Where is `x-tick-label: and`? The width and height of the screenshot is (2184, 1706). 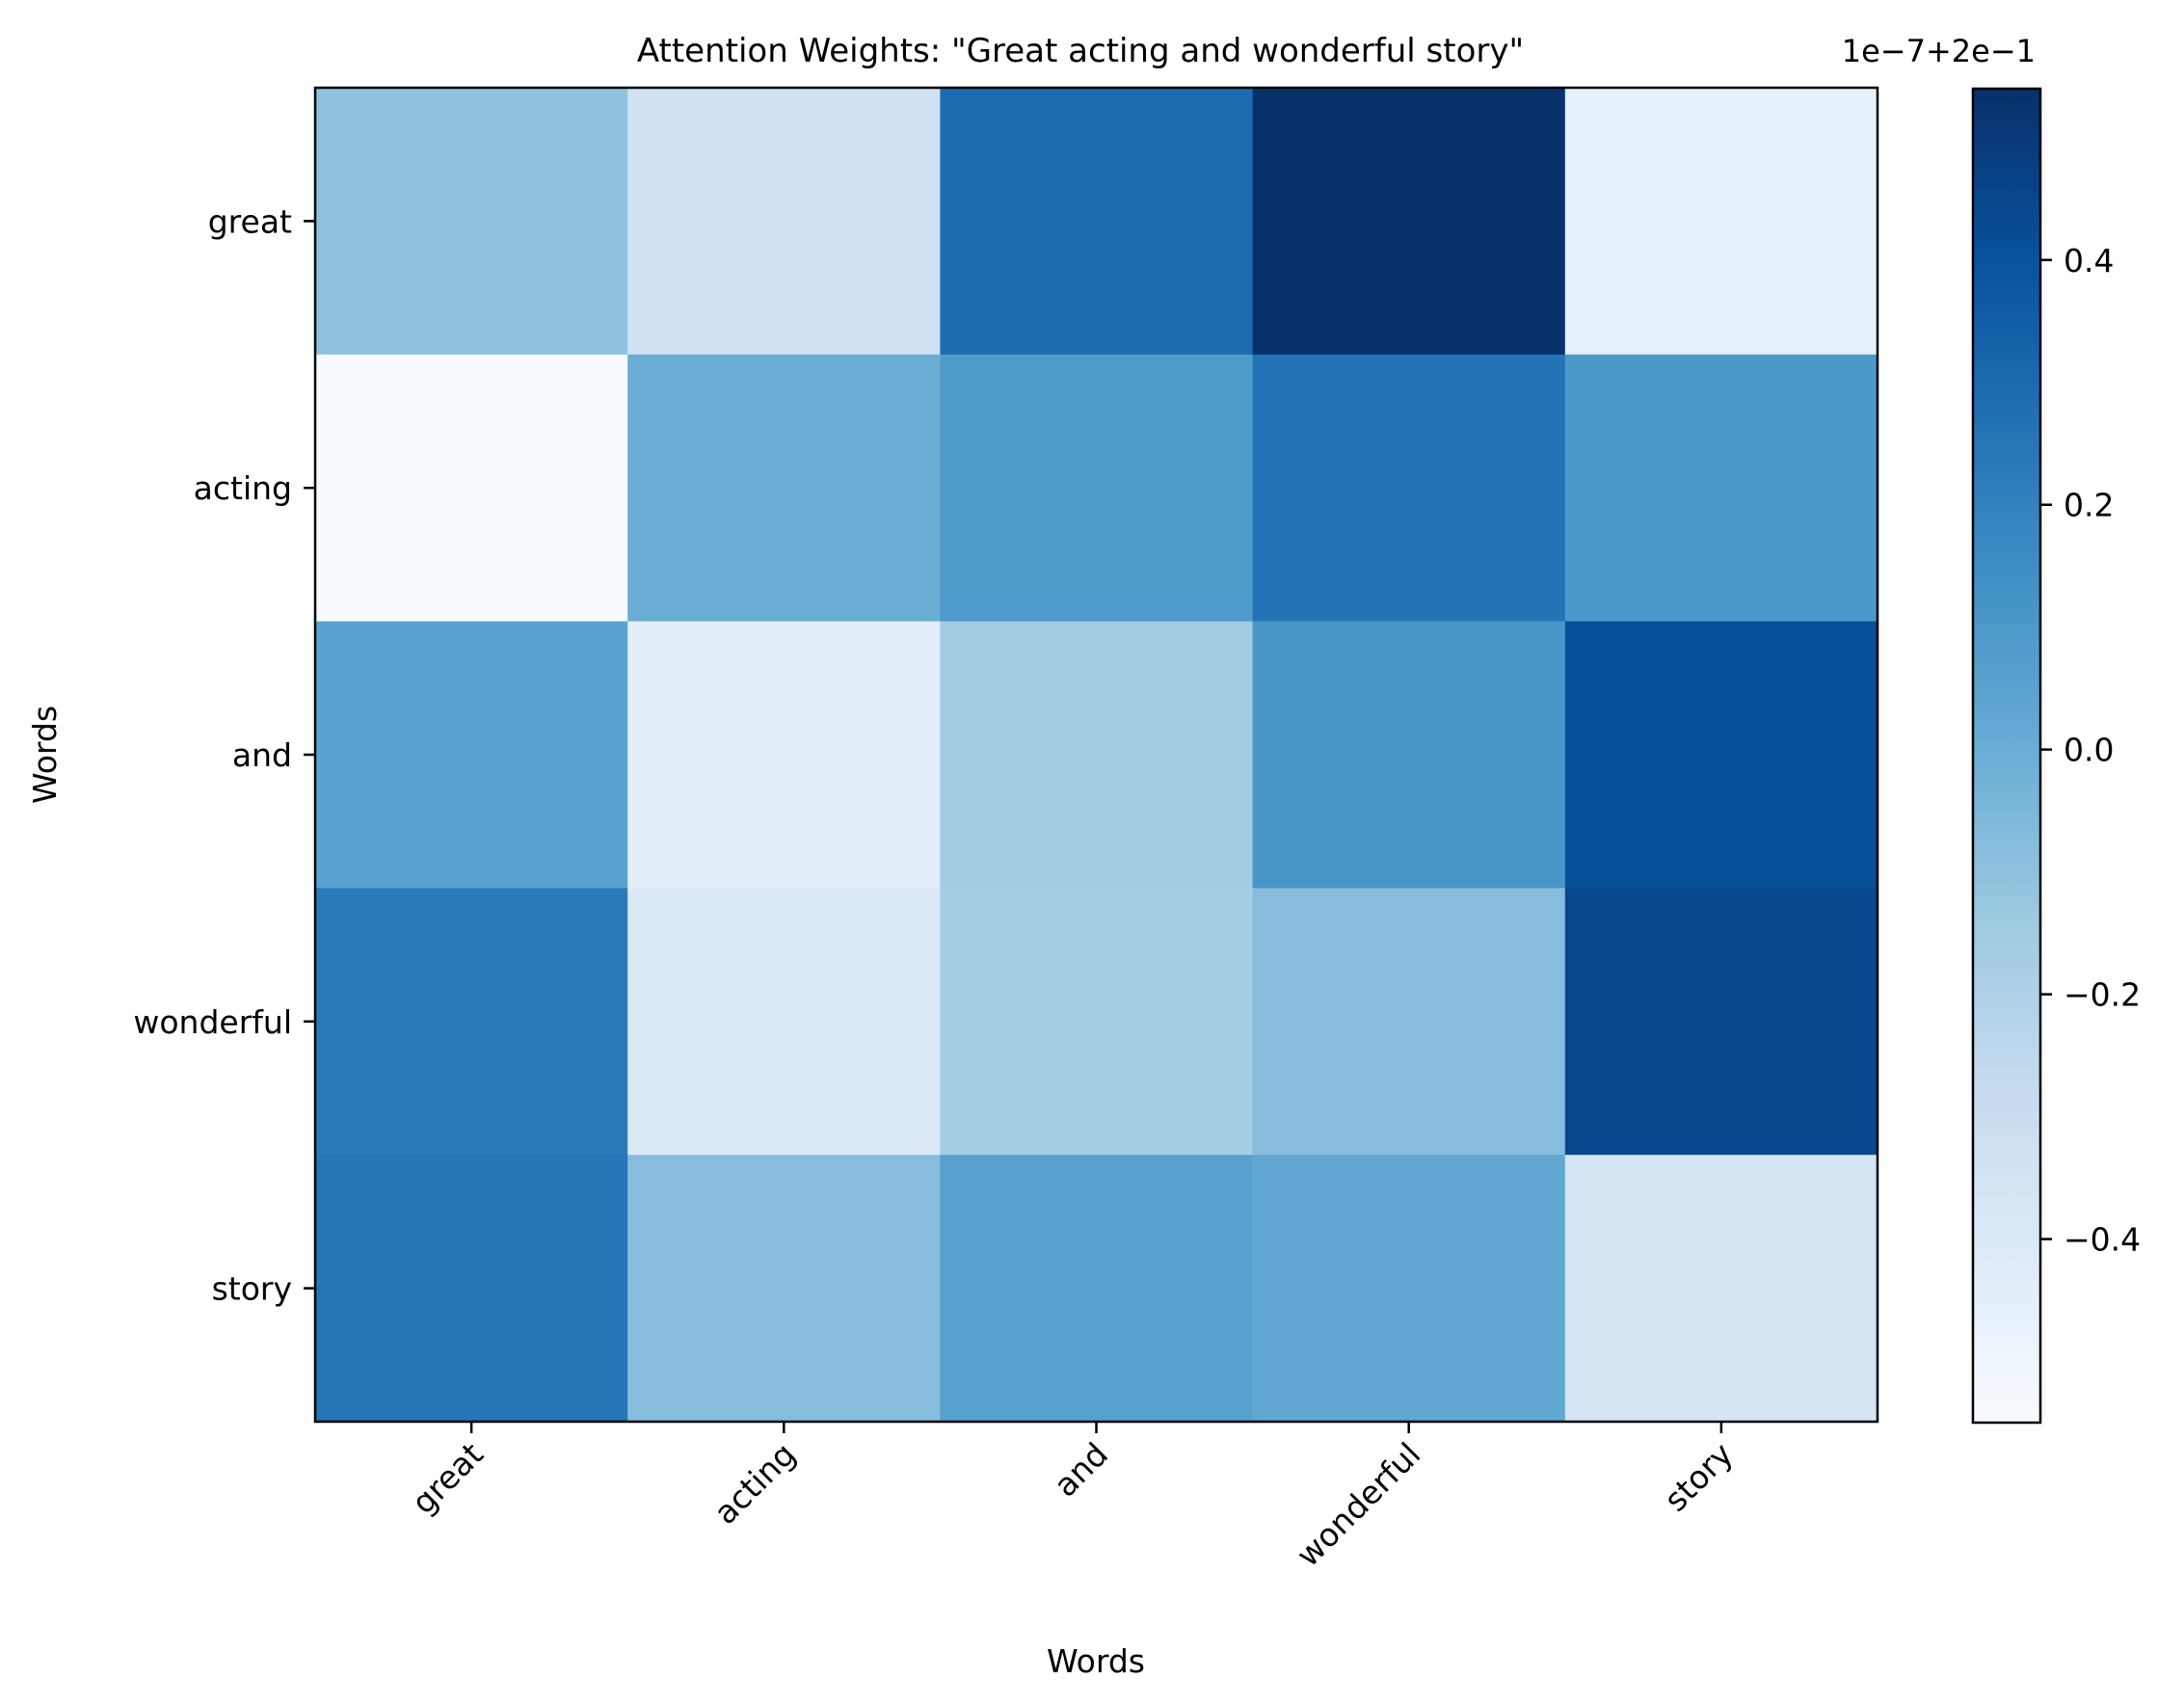 x-tick-label: and is located at coordinates (1081, 1469).